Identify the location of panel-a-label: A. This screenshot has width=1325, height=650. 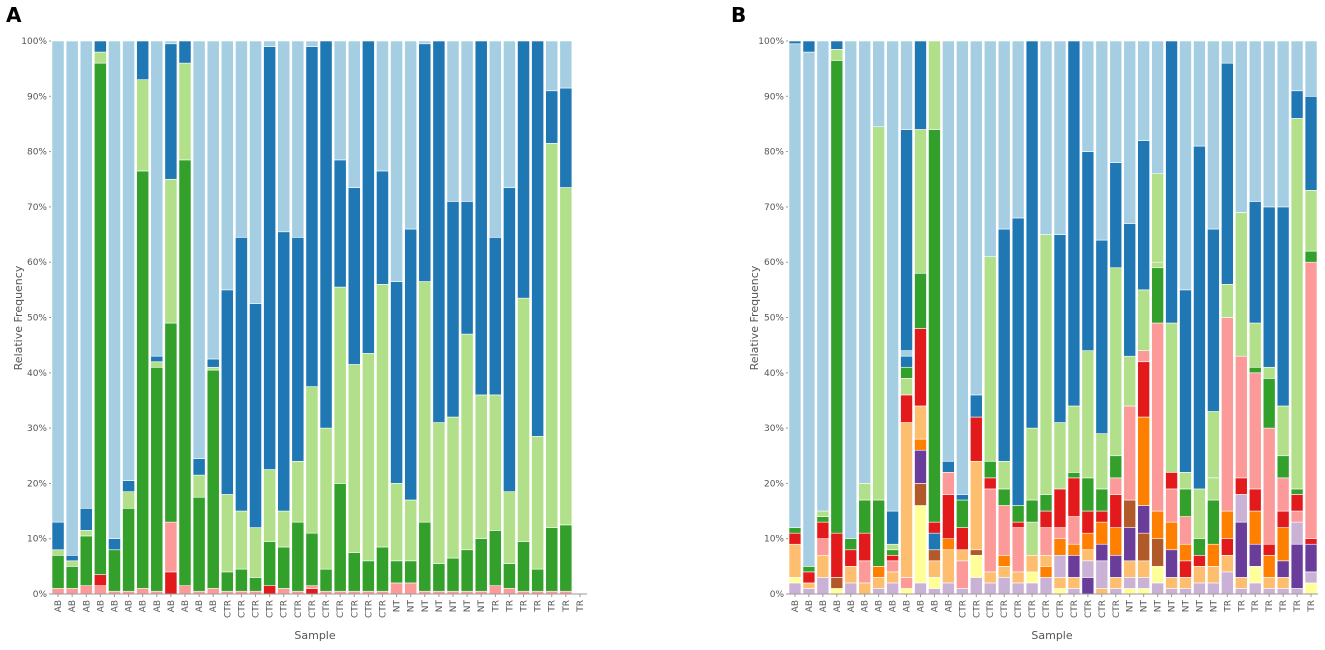
(14, 15).